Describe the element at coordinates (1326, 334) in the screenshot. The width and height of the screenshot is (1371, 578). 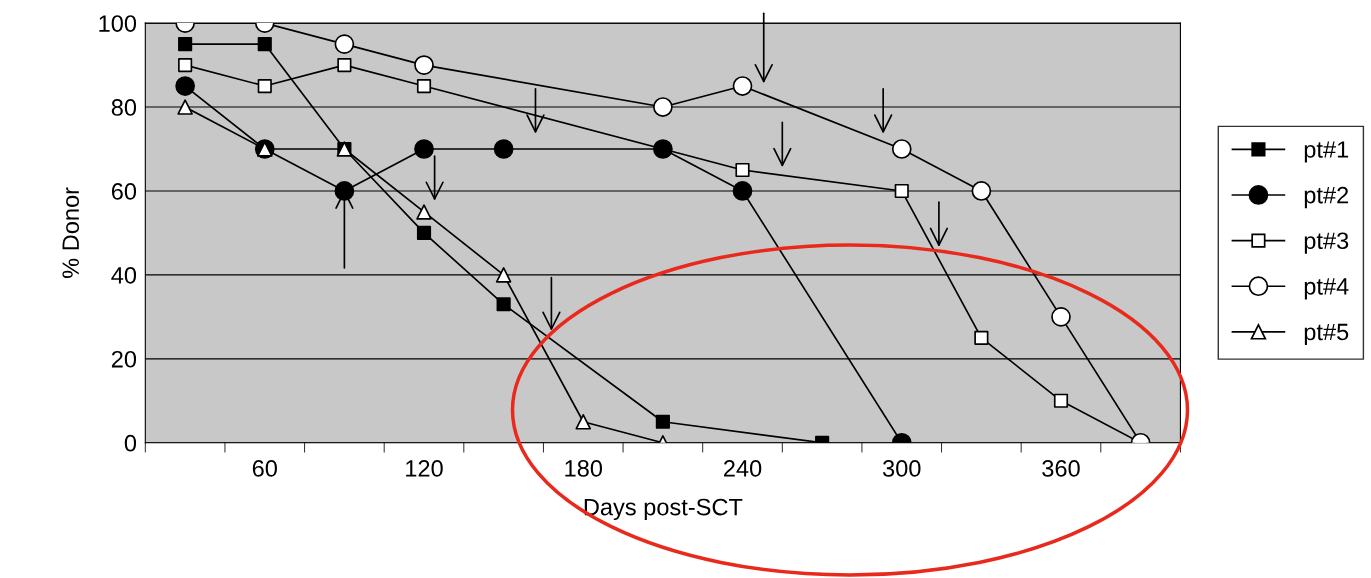
I see `legend-label: pt#5` at that location.